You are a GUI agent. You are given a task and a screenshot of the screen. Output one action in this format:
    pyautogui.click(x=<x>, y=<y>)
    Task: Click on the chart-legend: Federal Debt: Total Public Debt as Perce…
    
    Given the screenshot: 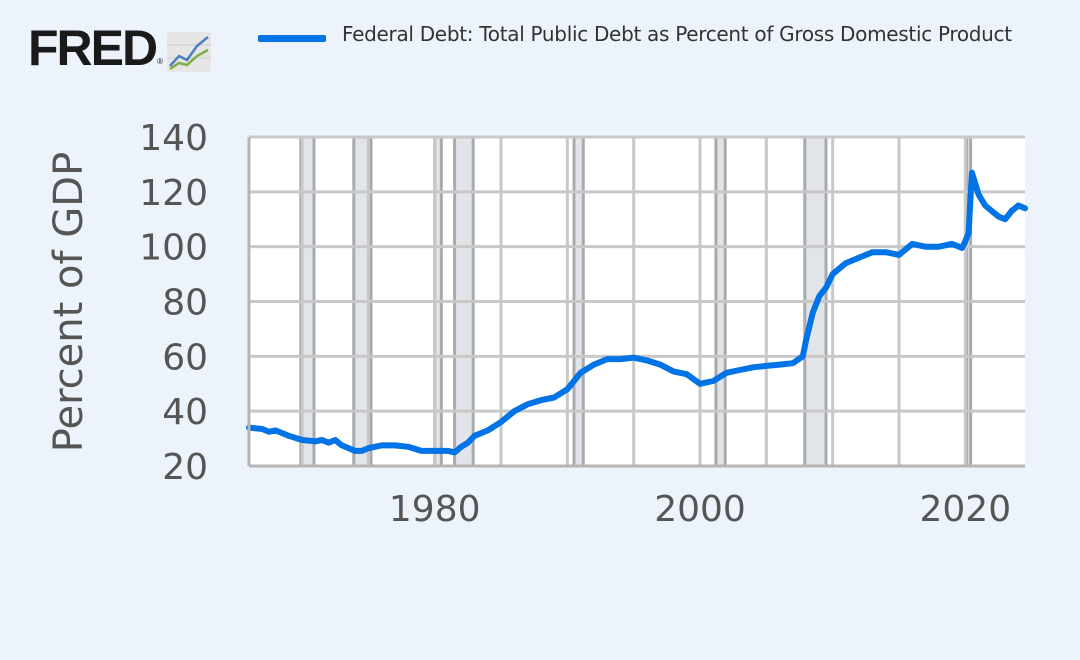 What is the action you would take?
    pyautogui.click(x=635, y=34)
    